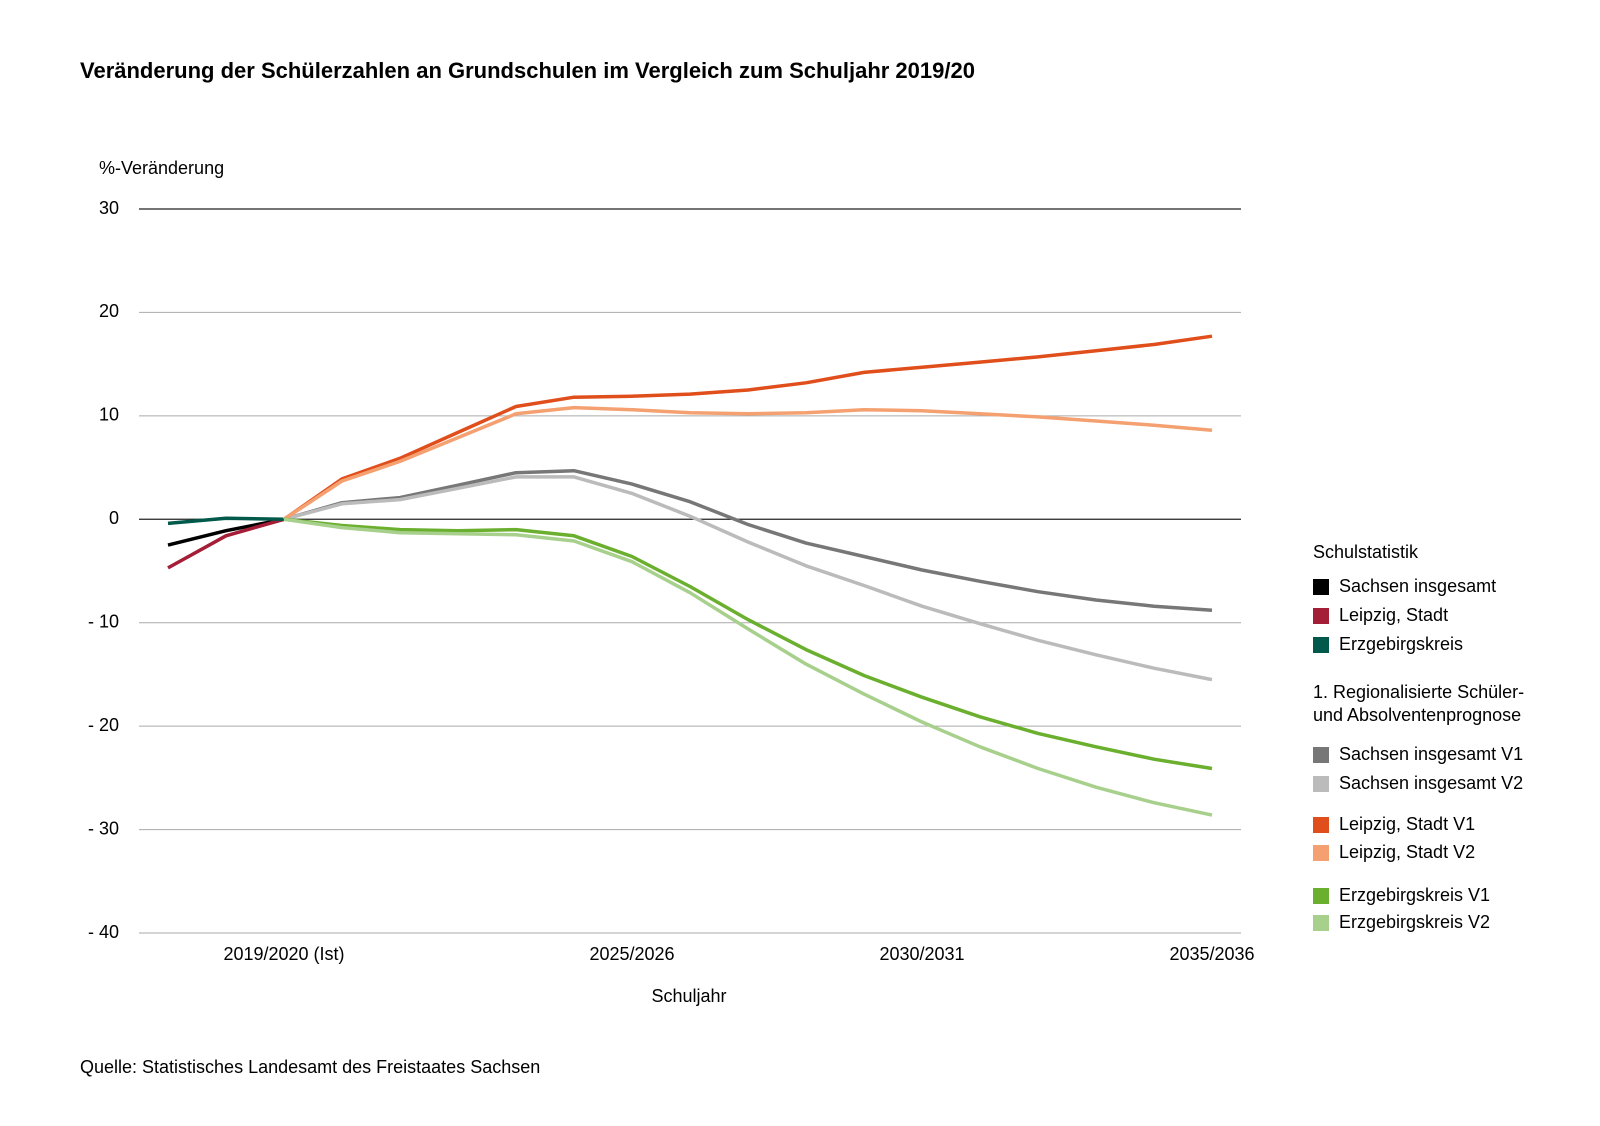  Describe the element at coordinates (1431, 783) in the screenshot. I see `legend-label: Sachsen insgesamt V2` at that location.